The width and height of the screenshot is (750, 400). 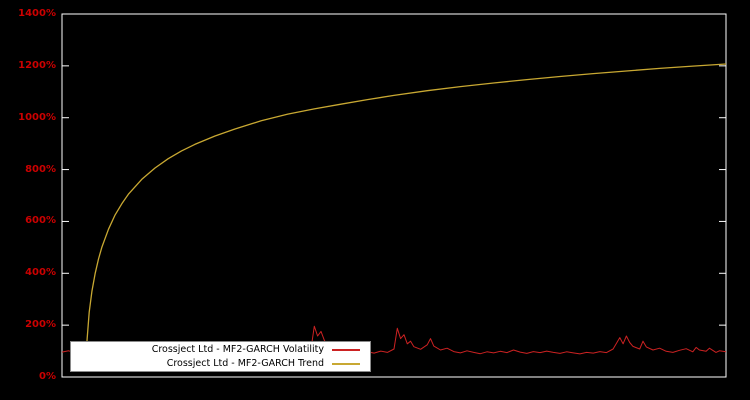 What do you see at coordinates (346, 349) in the screenshot?
I see `legend-line-sample-volatility` at bounding box center [346, 349].